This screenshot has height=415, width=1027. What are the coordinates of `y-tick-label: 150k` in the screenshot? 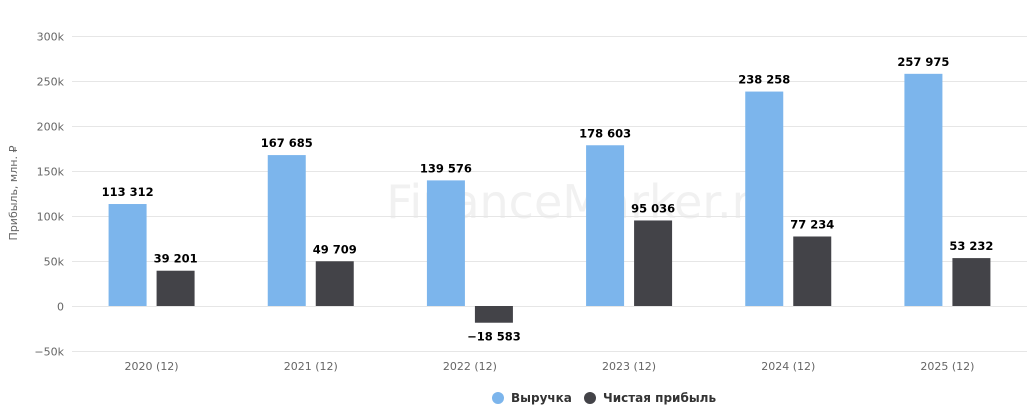 It's located at (51, 172).